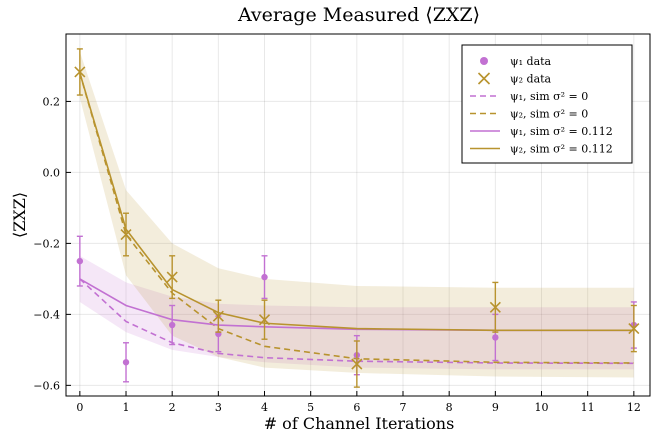 The height and width of the screenshot is (443, 664). Describe the element at coordinates (218, 407) in the screenshot. I see `x-tick-label-3: 3` at that location.